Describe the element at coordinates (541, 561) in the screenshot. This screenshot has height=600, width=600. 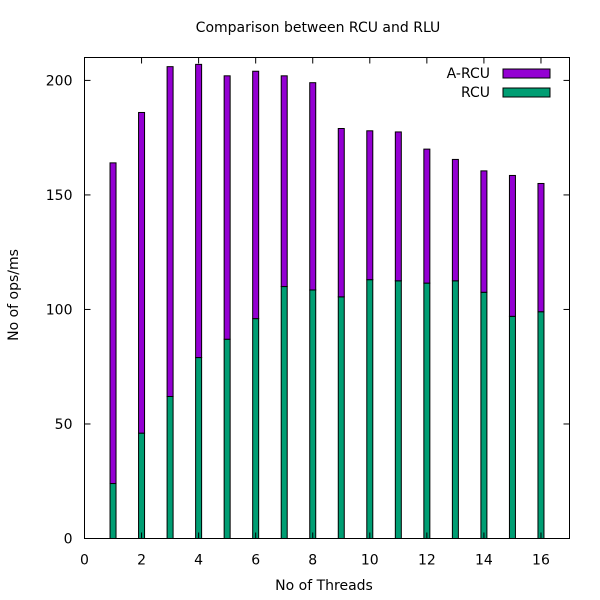
I see `x-tick-label: 16` at that location.